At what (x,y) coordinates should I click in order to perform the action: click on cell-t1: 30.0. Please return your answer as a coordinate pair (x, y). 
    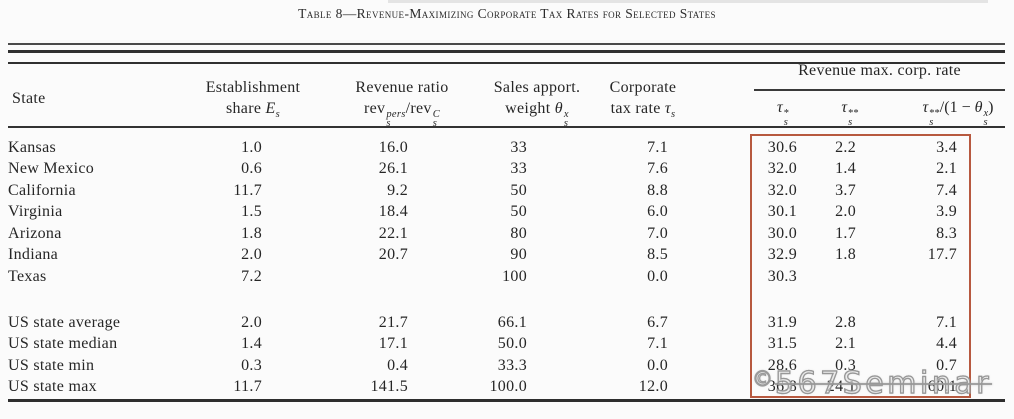
    Looking at the image, I should click on (782, 233).